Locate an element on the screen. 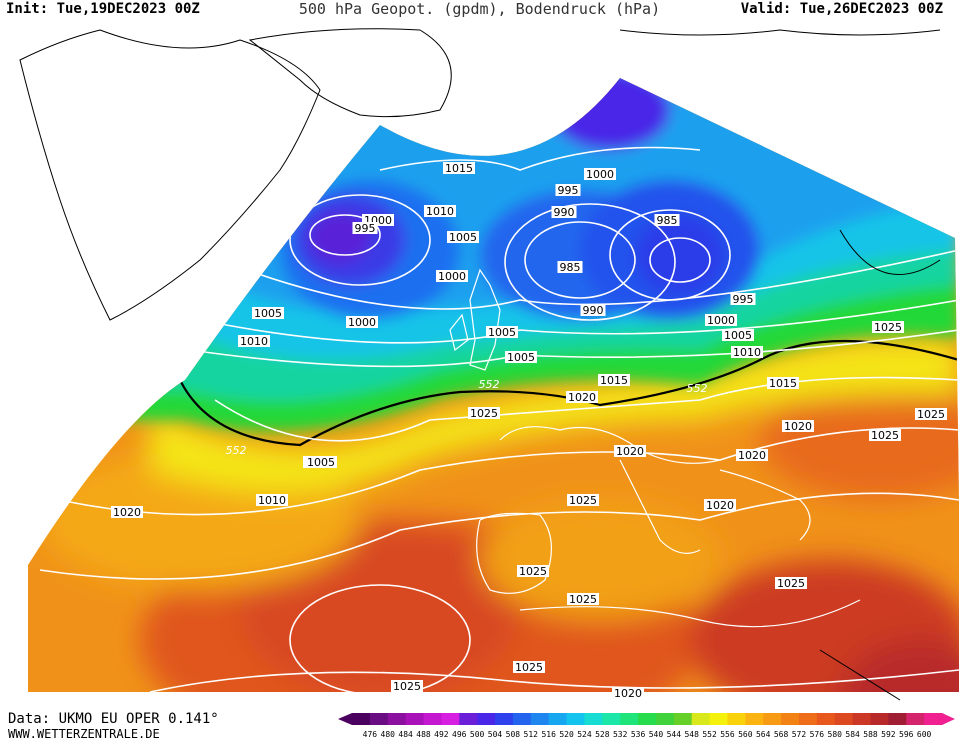  scale-tick-label: 544 is located at coordinates (674, 734).